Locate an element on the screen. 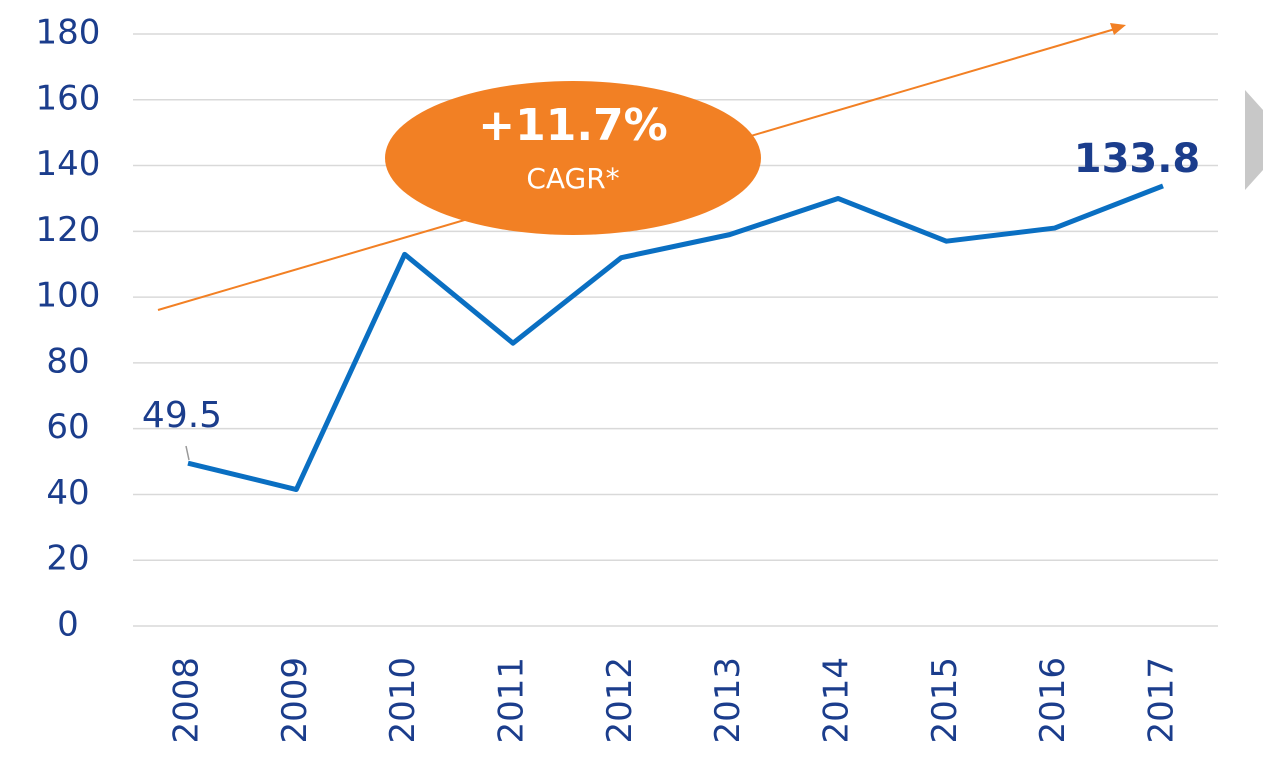 The width and height of the screenshot is (1263, 760). x-tick-label: 2015 is located at coordinates (945, 700).